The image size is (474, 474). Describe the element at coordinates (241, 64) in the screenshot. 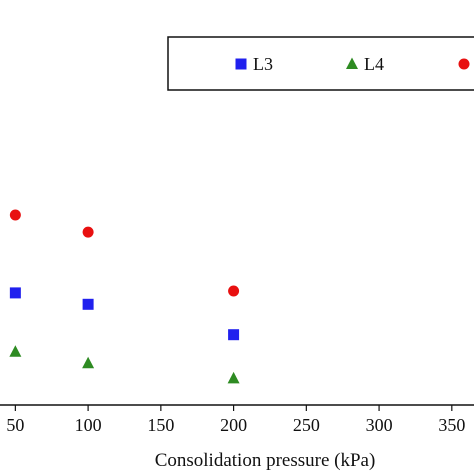

I see `legend-marker-square` at that location.